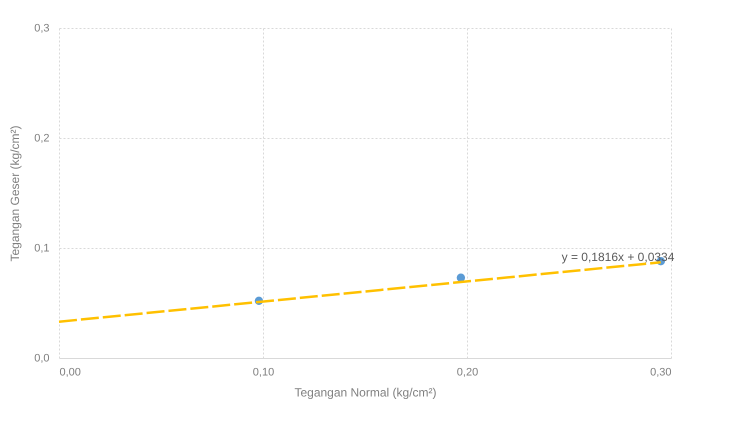  Describe the element at coordinates (42, 28) in the screenshot. I see `y-tick-label: 0,3` at that location.